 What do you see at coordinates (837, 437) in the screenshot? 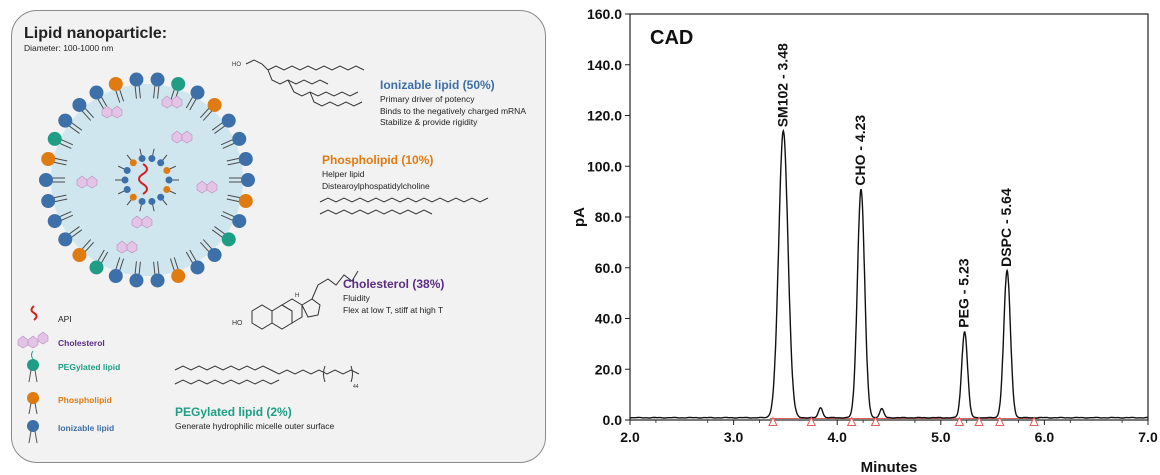
I see `x-tick-label: 4.0` at bounding box center [837, 437].